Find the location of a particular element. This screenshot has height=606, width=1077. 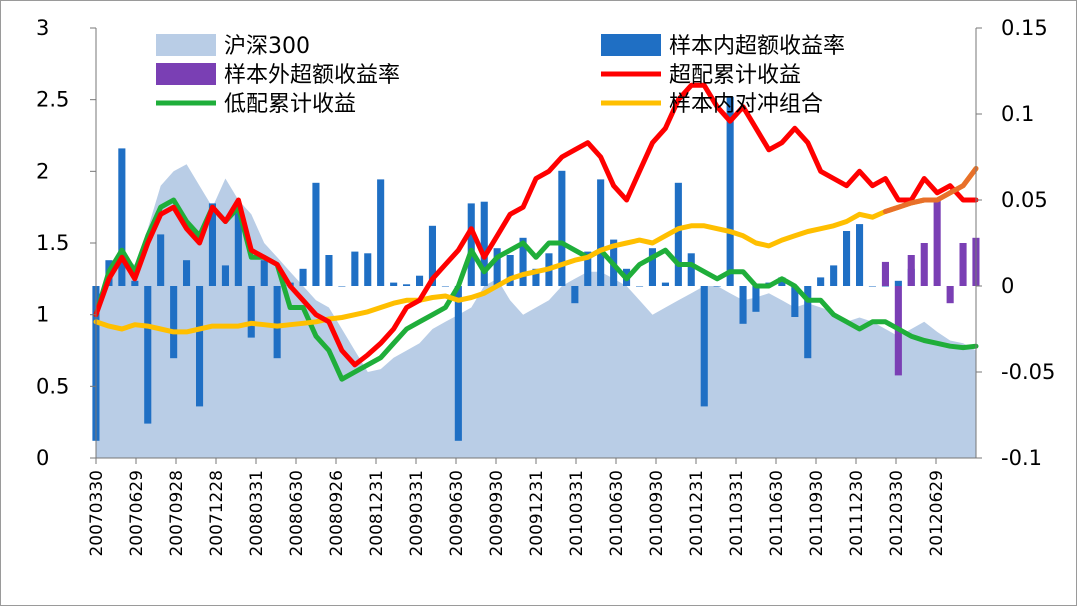

hedge-line-overlap is located at coordinates (930, 190).